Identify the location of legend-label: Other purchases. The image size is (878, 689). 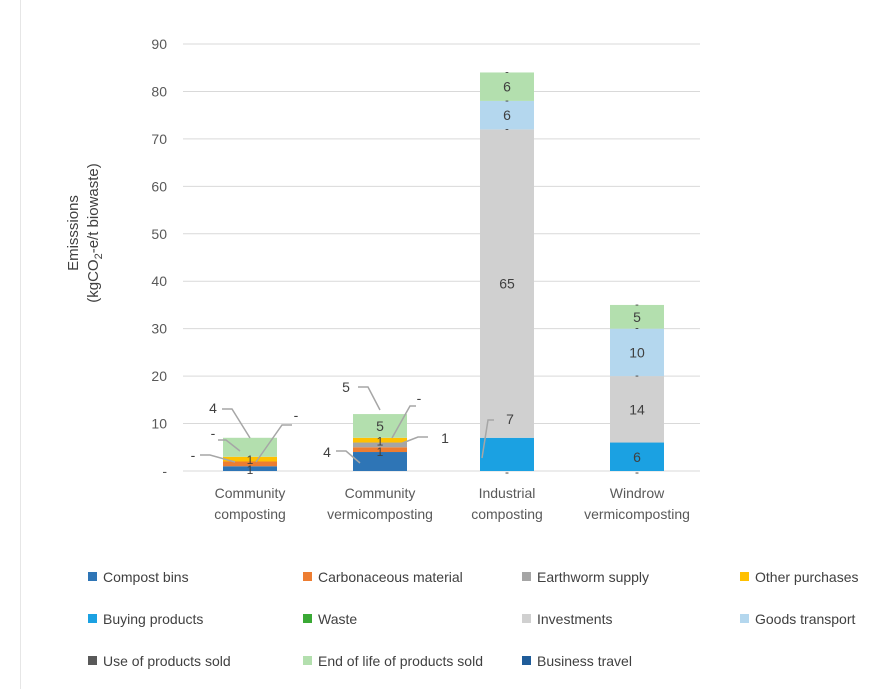
(807, 576).